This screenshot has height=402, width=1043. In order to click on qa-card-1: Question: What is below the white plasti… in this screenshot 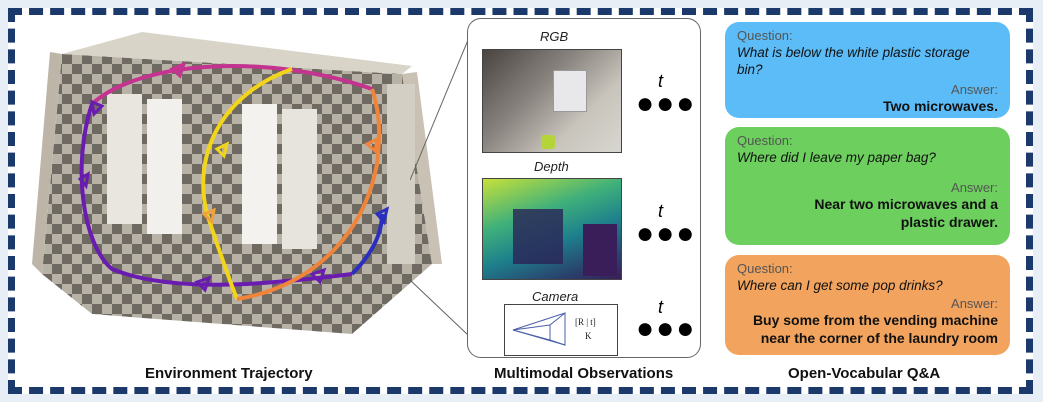, I will do `click(867, 70)`.